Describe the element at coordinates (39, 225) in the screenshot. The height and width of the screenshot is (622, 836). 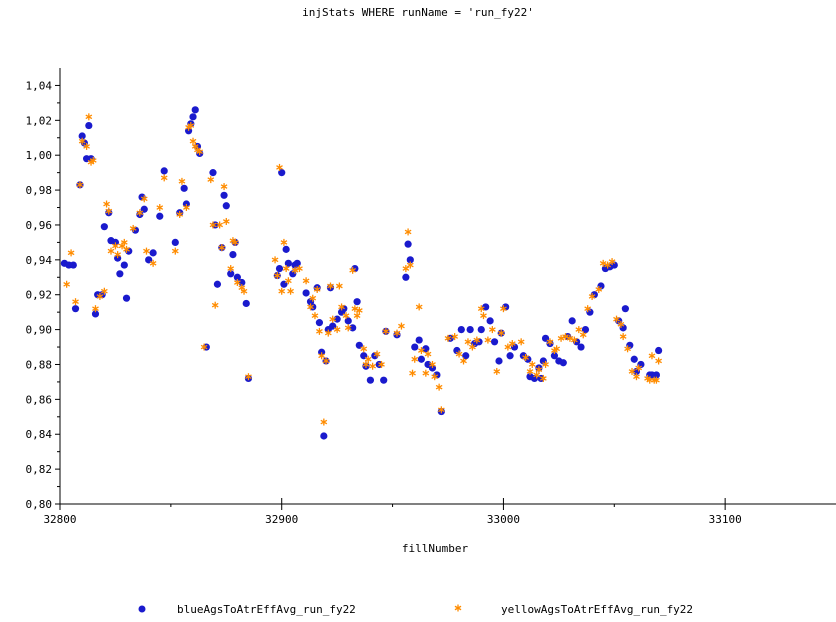
I see `y-tick-label: 0,96` at that location.